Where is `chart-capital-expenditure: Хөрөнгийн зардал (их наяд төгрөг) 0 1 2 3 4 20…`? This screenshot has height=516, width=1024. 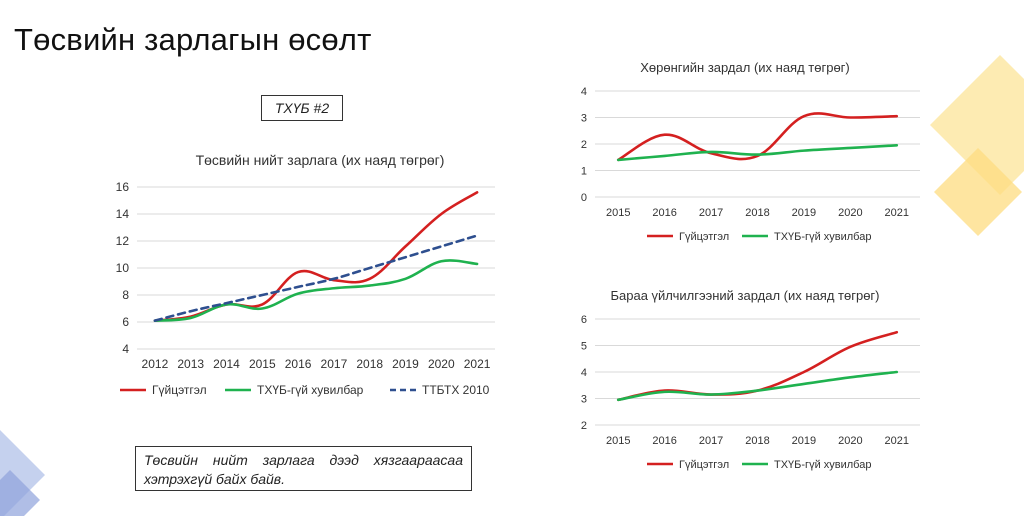
chart-capital-expenditure: Хөрөнгийн зардал (их наяд төгрөг) 0 1 2 3 4 20… is located at coordinates (750, 151).